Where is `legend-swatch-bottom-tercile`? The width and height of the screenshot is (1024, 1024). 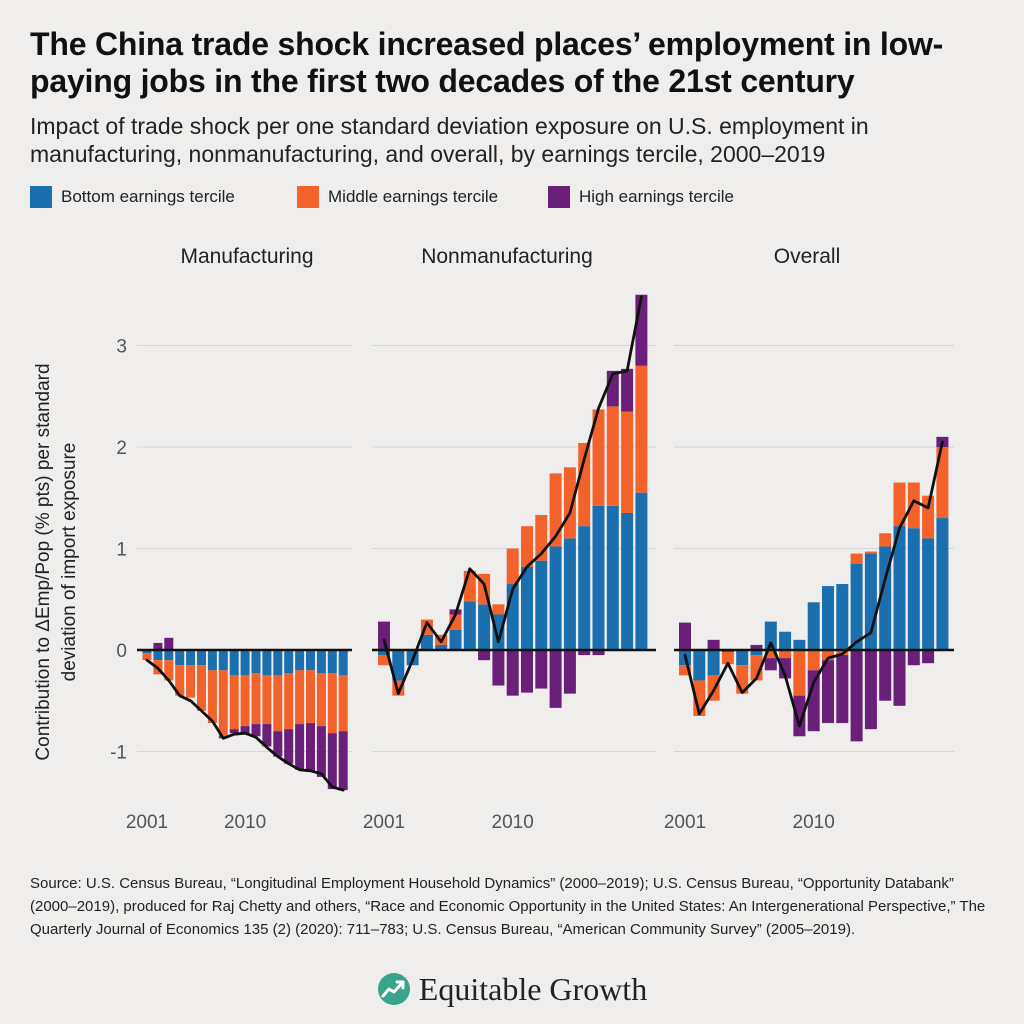
legend-swatch-bottom-tercile is located at coordinates (41, 197).